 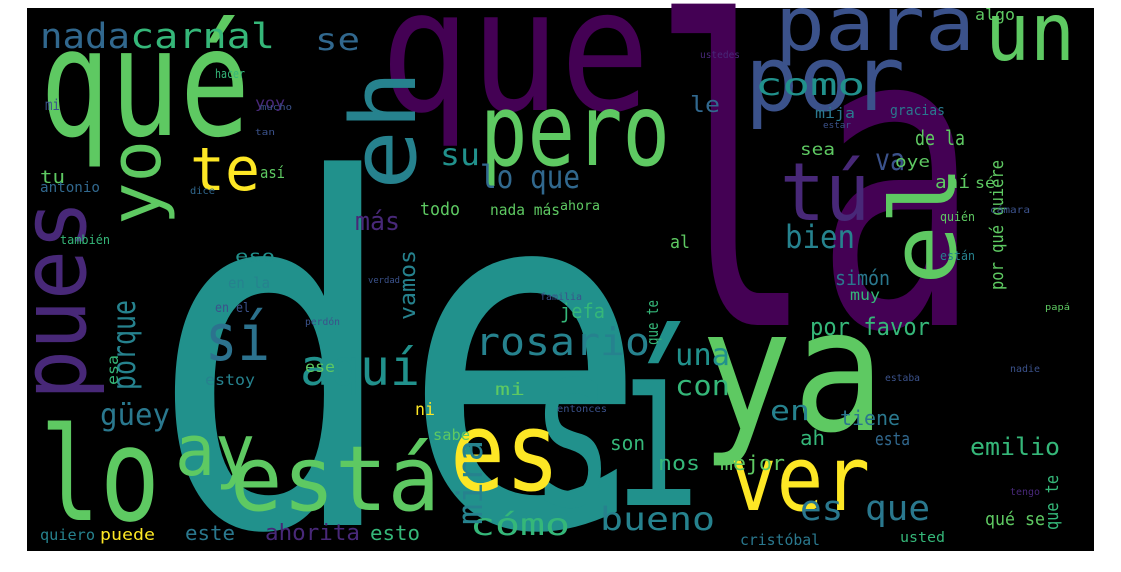 I want to click on word: sea, so click(x=817, y=150).